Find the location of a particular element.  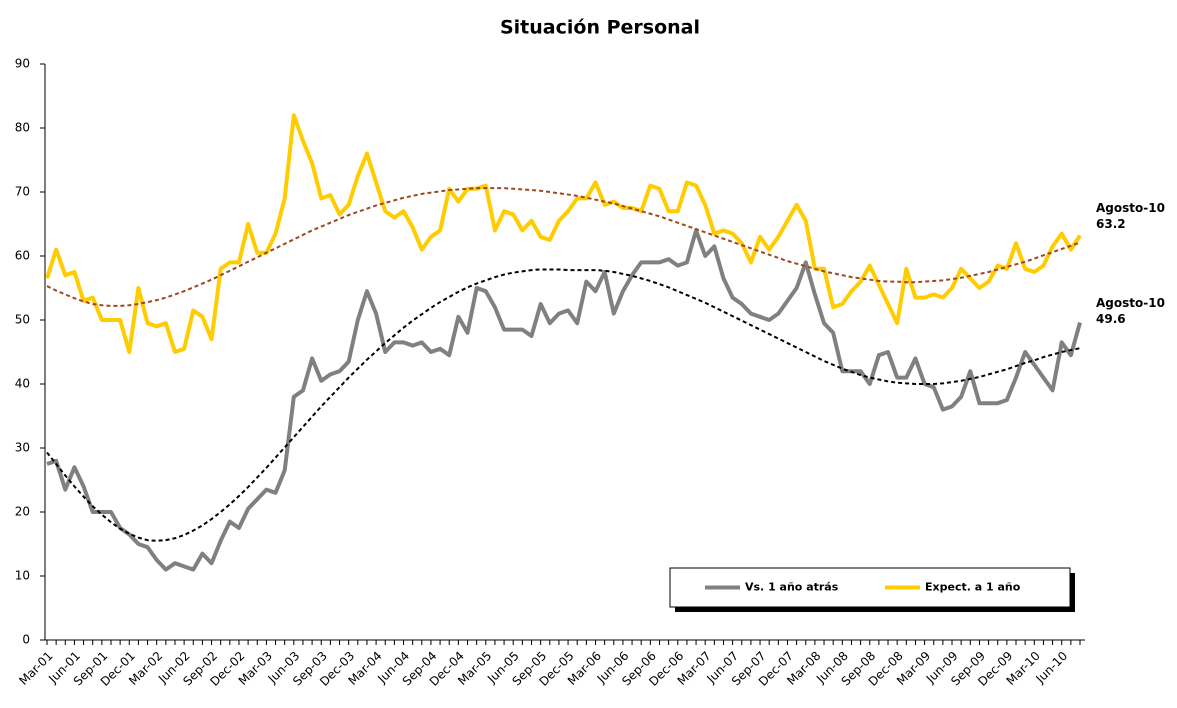

end-value-label: 63.2 is located at coordinates (1111, 224).